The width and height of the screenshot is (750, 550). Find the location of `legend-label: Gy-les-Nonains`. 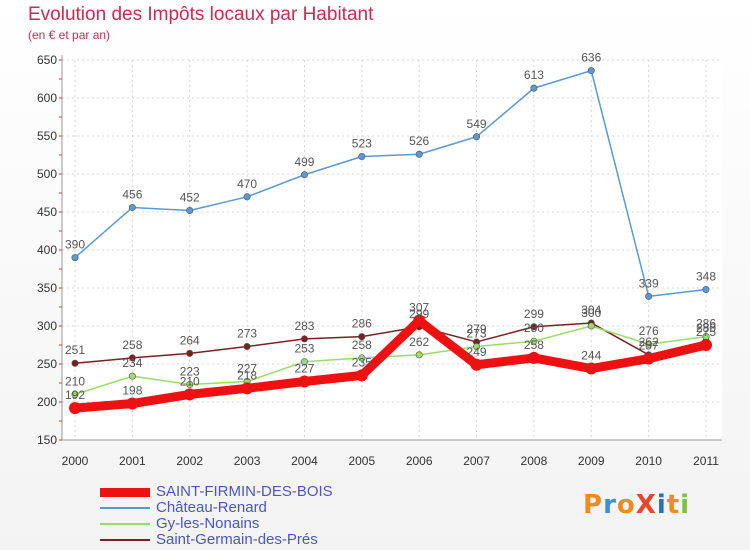

legend-label: Gy-les-Nonains is located at coordinates (208, 523).